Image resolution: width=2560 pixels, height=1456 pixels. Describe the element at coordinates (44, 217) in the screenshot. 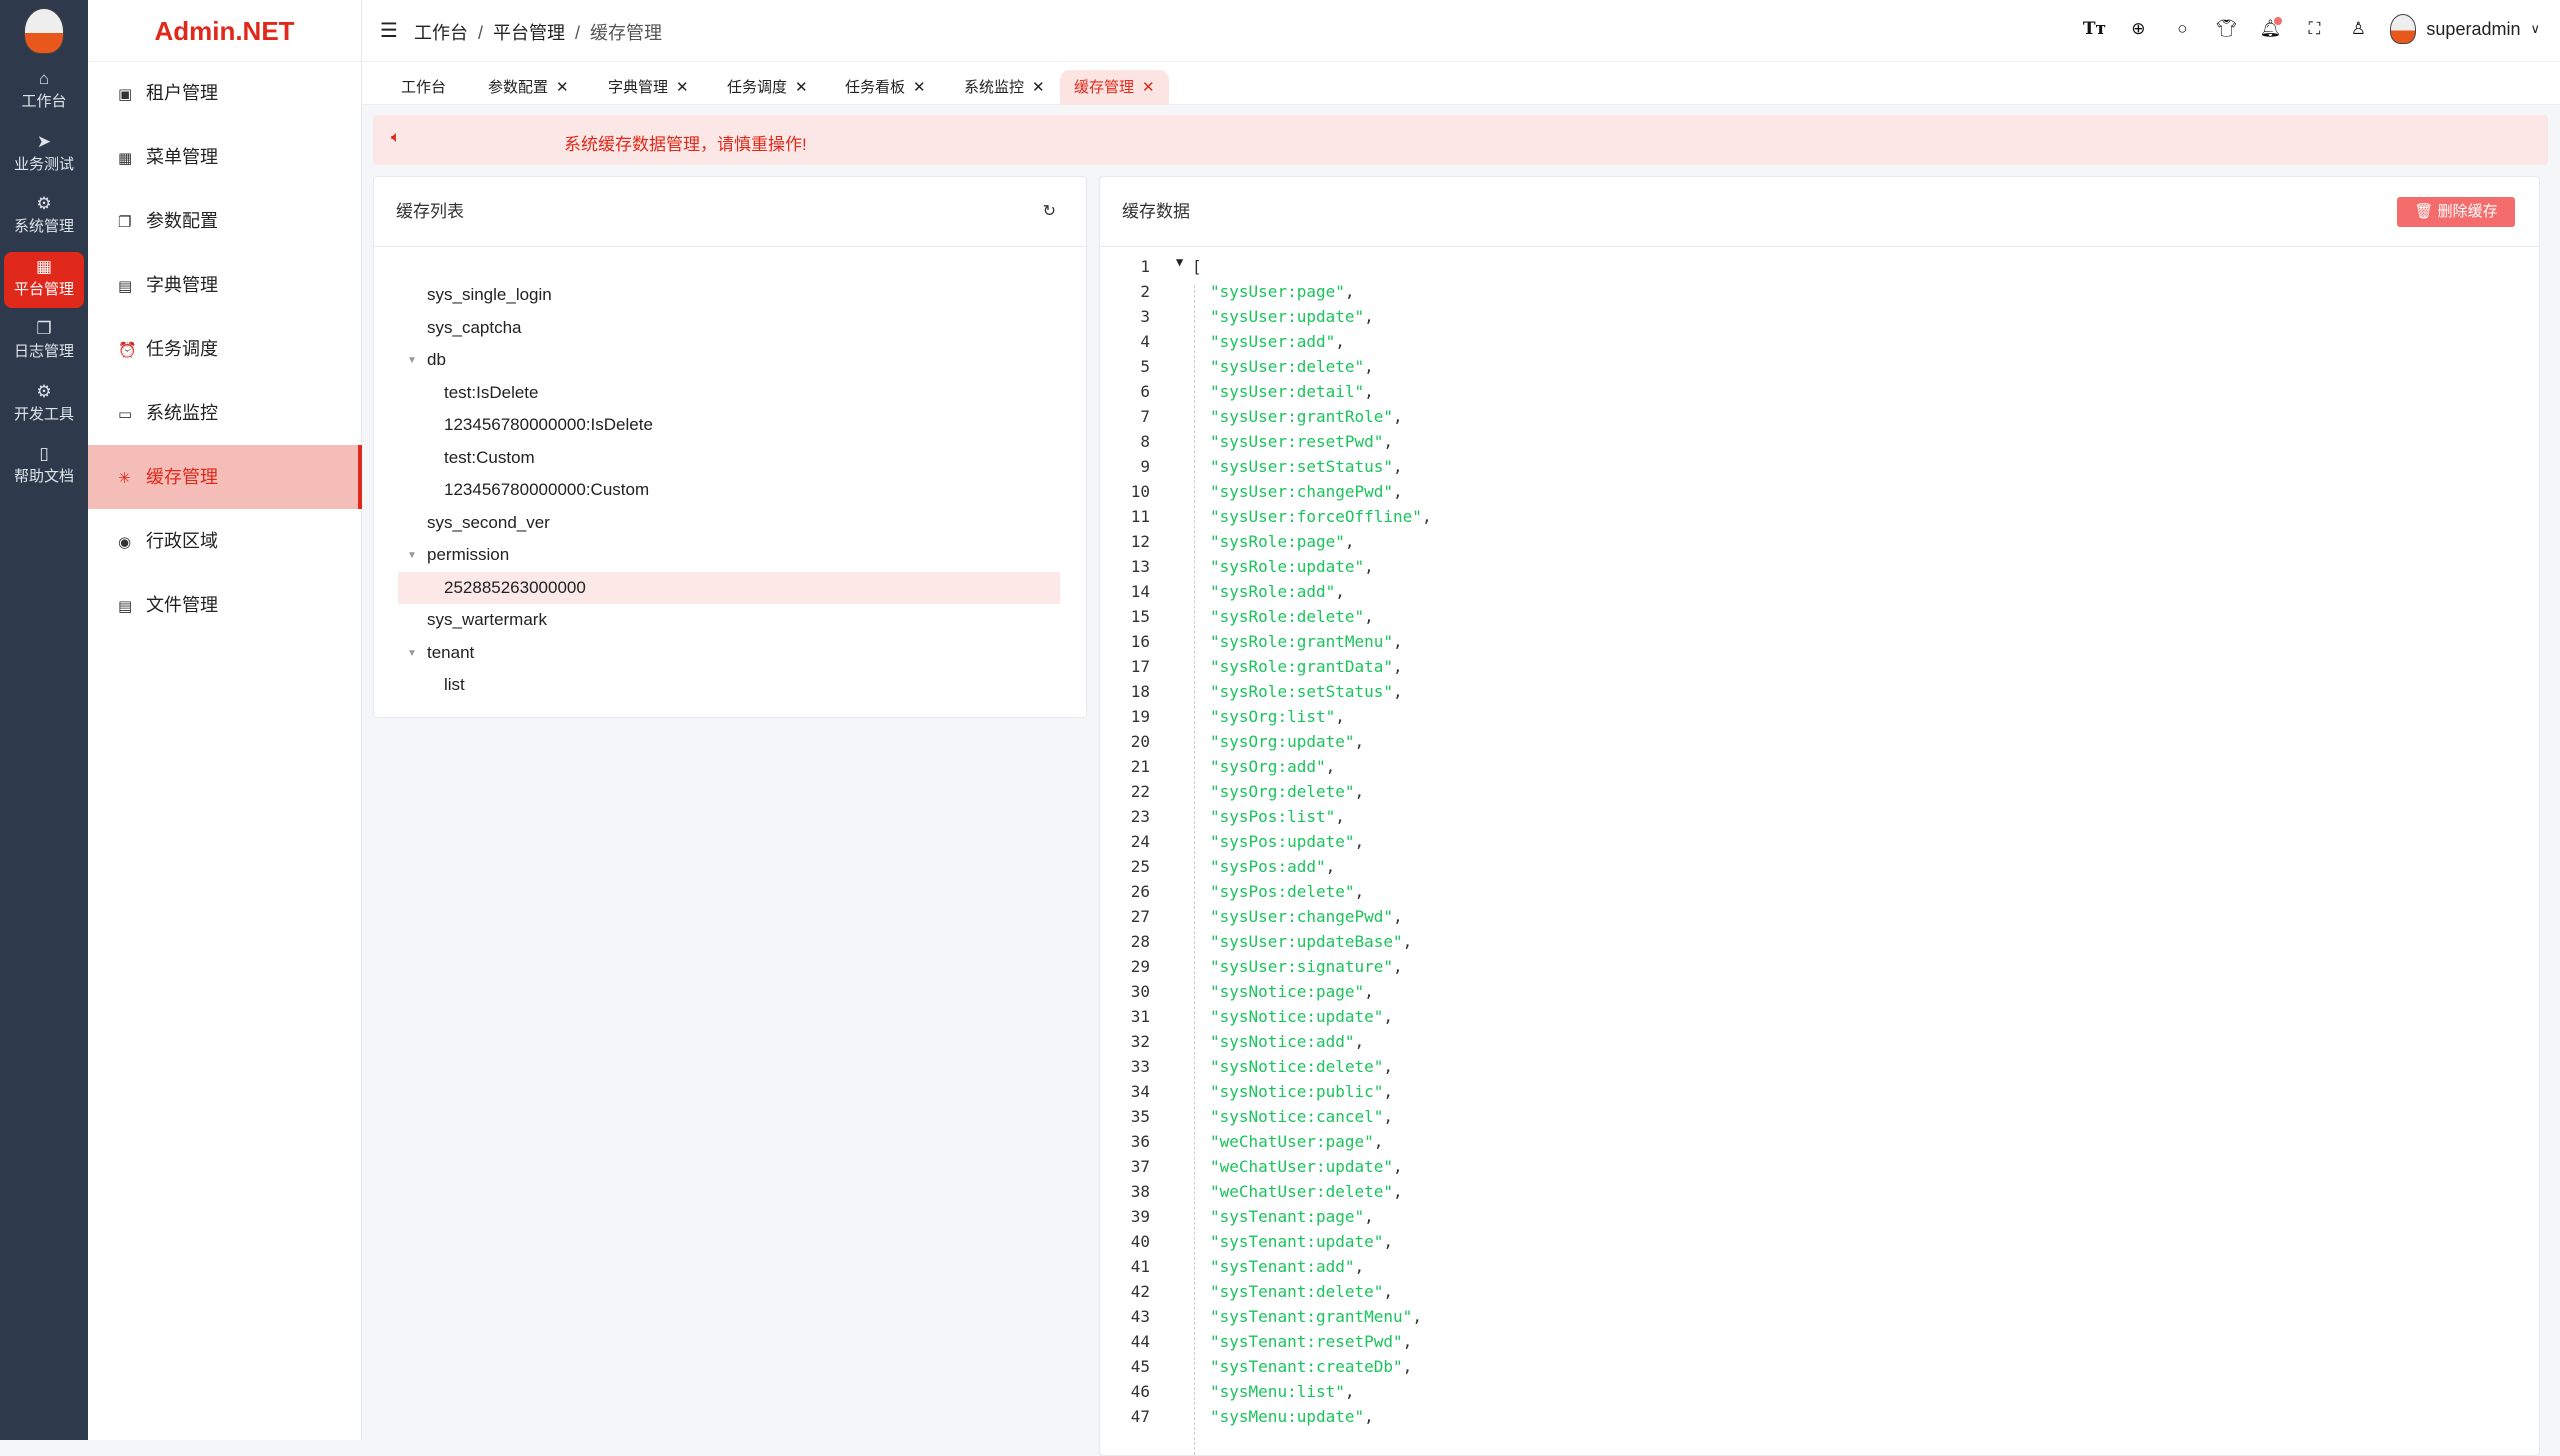

I see `rail-item: ⚙ 系统管理` at that location.